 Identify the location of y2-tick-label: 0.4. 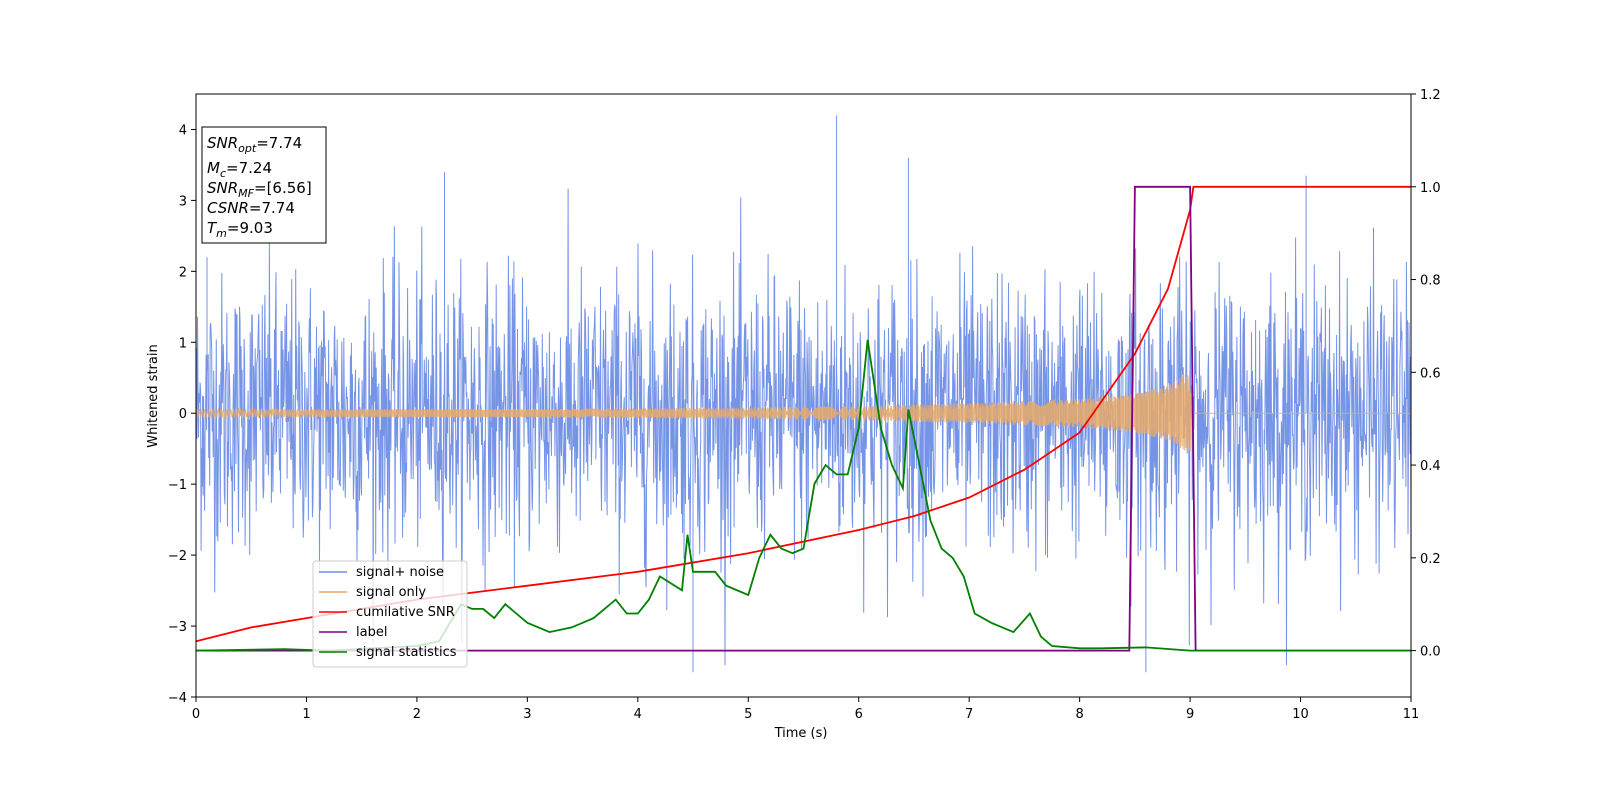
(1430, 466).